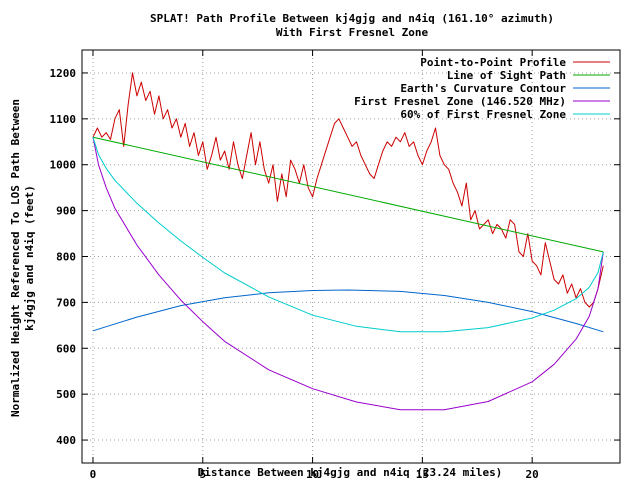 This screenshot has width=640, height=480. I want to click on y-tick-label: 600, so click(66, 348).